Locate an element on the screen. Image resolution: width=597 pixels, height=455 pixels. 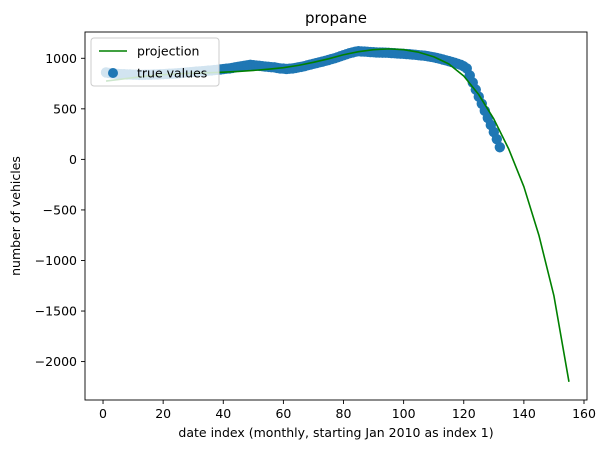
y-tick-label: 1000 is located at coordinates (61, 58).